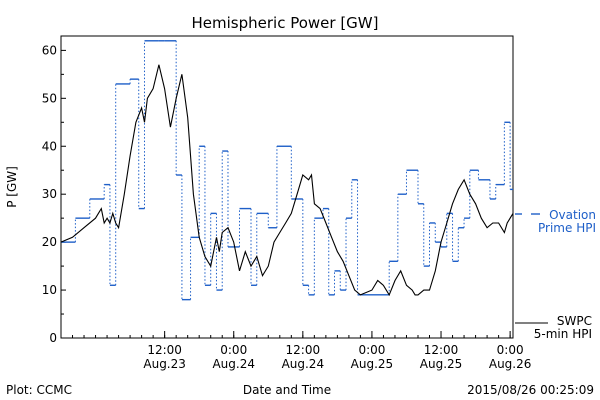  What do you see at coordinates (567, 228) in the screenshot?
I see `legend-ovation-label: Prime HPI` at bounding box center [567, 228].